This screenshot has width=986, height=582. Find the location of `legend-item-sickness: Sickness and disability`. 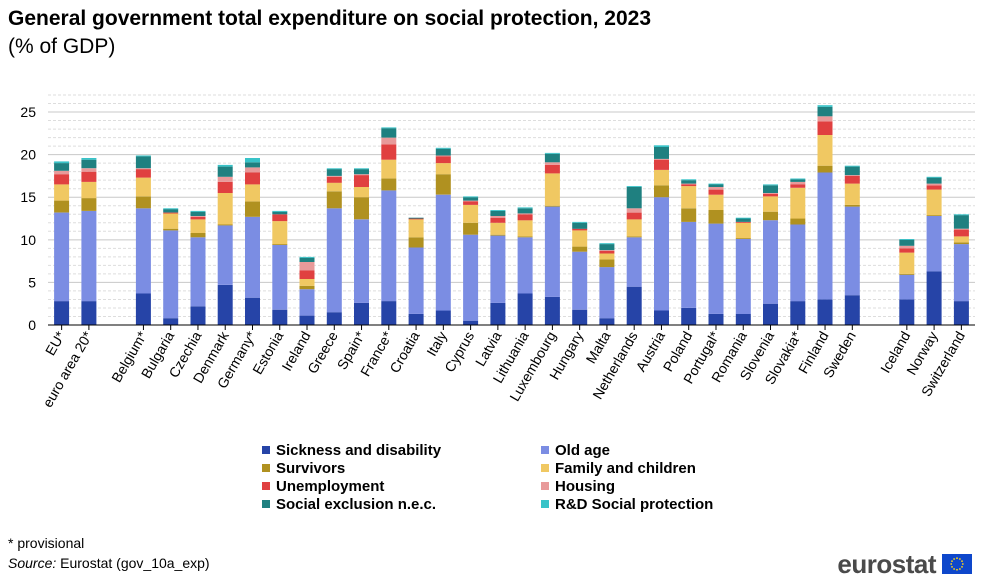

legend-item-sickness: Sickness and disability is located at coordinates (351, 451).